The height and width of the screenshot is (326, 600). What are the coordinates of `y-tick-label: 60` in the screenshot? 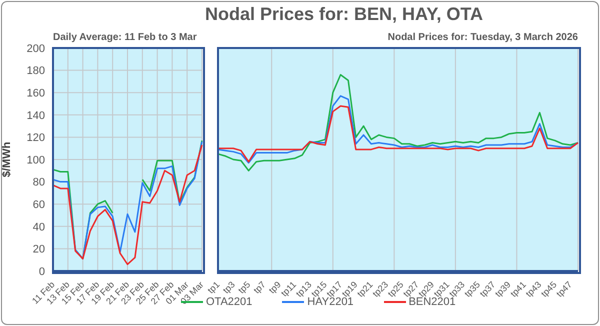 It's located at (38, 205).